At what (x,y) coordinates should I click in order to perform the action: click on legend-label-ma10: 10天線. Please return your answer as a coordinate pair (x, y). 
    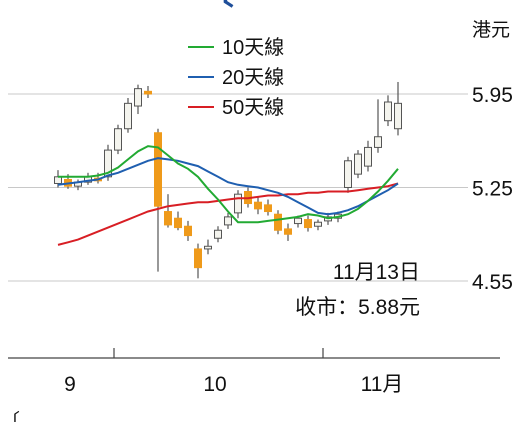
    Looking at the image, I should click on (253, 47).